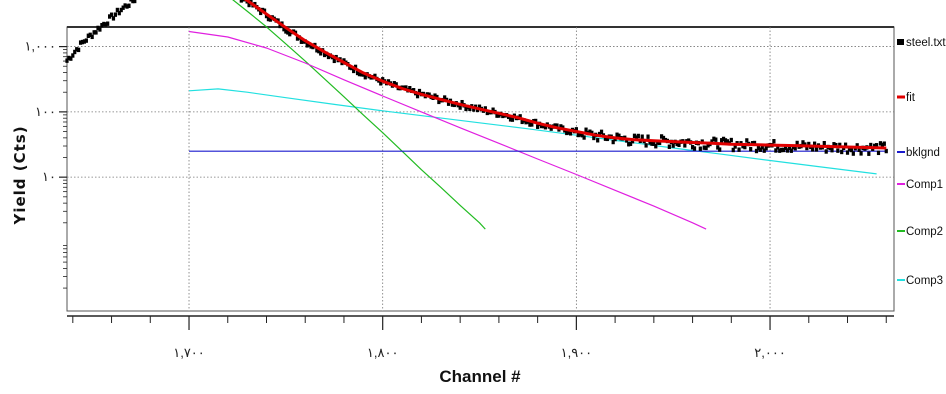 This screenshot has height=394, width=946. Describe the element at coordinates (20, 175) in the screenshot. I see `y-axis-title: Yield (Cts)` at that location.